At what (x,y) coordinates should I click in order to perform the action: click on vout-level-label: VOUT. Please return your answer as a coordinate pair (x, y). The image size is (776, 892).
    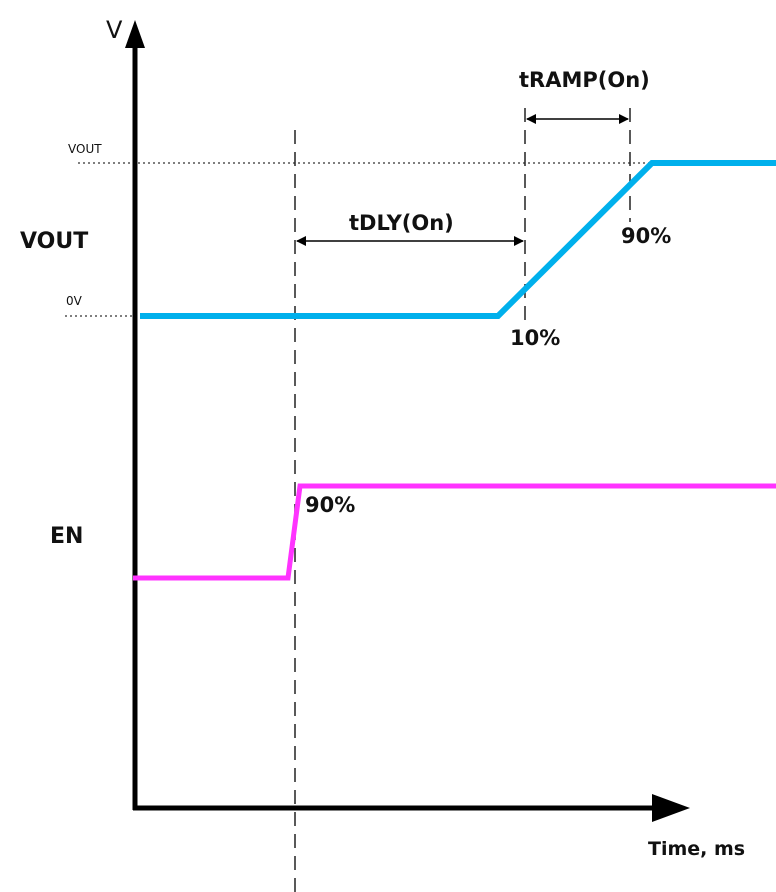
    Looking at the image, I should click on (85, 149).